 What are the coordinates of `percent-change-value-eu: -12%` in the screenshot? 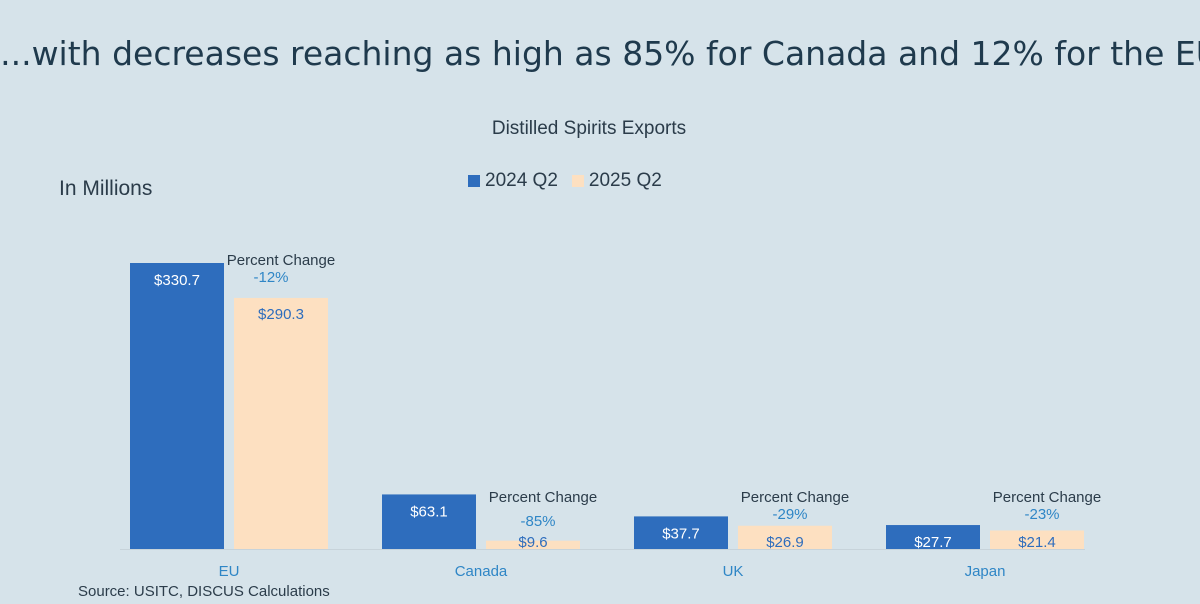 It's located at (270, 277).